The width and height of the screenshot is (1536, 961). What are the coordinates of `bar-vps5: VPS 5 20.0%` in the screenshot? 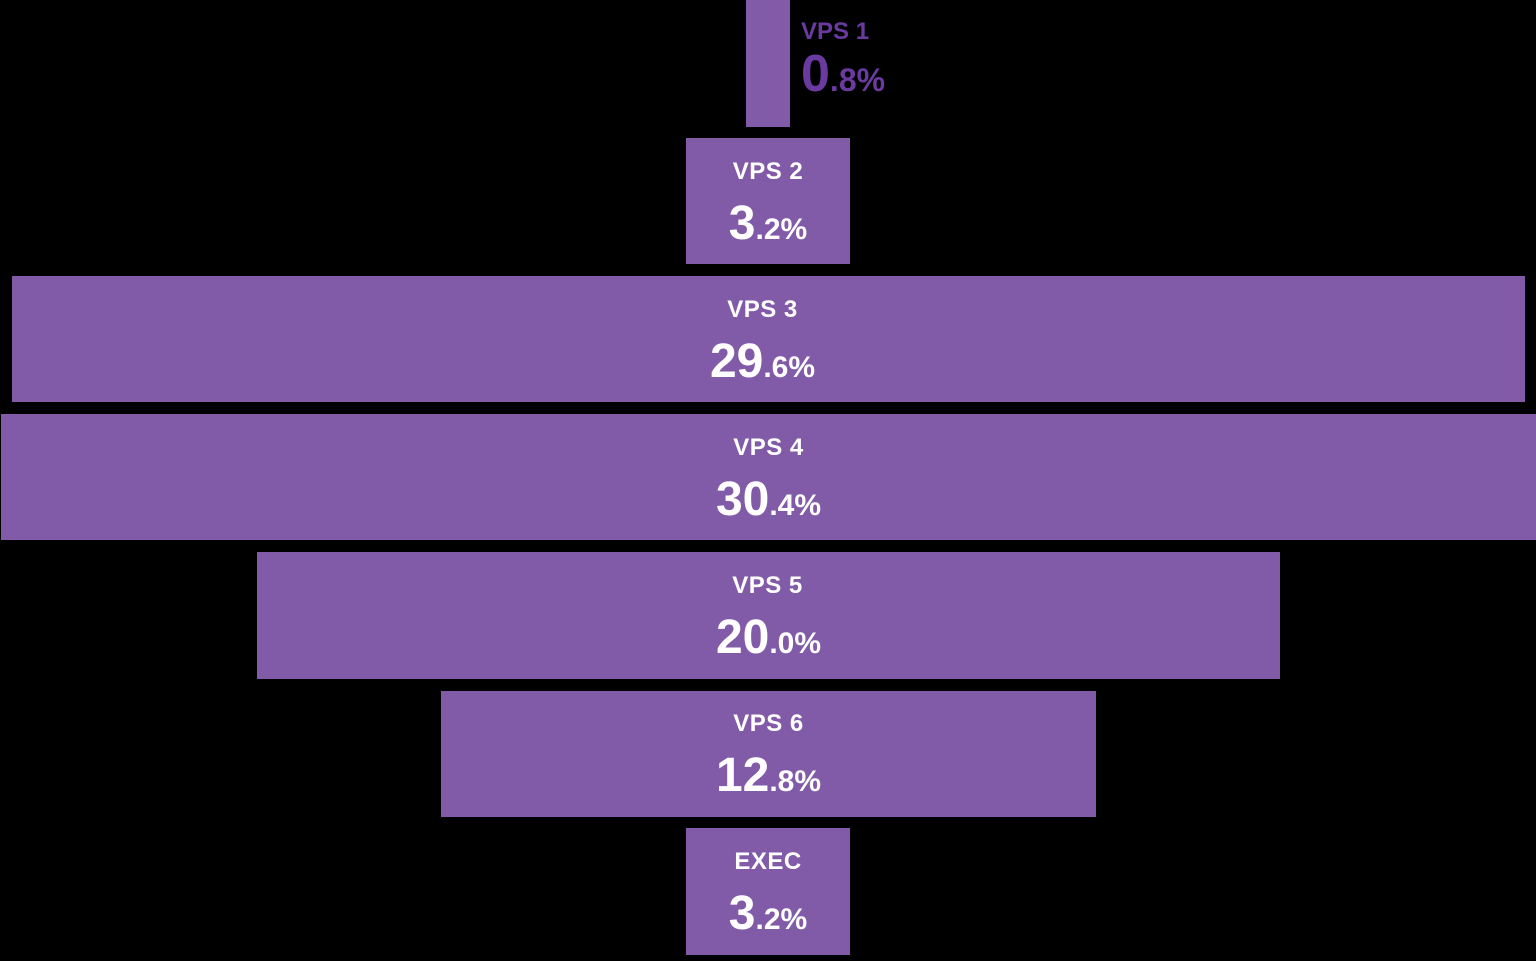 It's located at (768, 615).